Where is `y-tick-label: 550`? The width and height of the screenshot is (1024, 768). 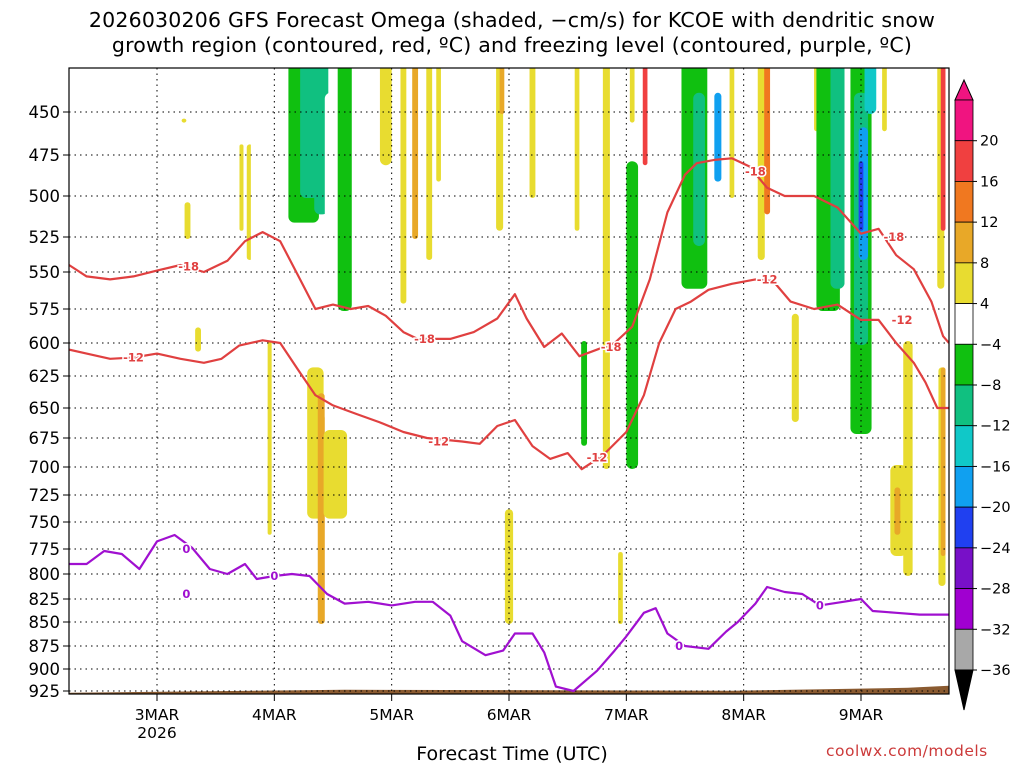
y-tick-label: 550 is located at coordinates (45, 272).